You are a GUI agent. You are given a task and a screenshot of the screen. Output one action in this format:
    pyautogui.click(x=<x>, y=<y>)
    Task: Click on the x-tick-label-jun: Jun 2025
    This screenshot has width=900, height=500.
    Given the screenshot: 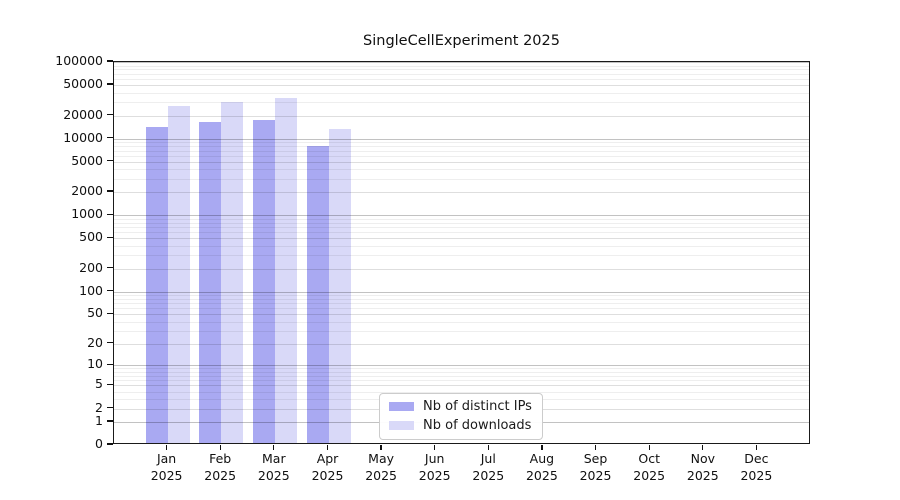 What is the action you would take?
    pyautogui.click(x=434, y=467)
    